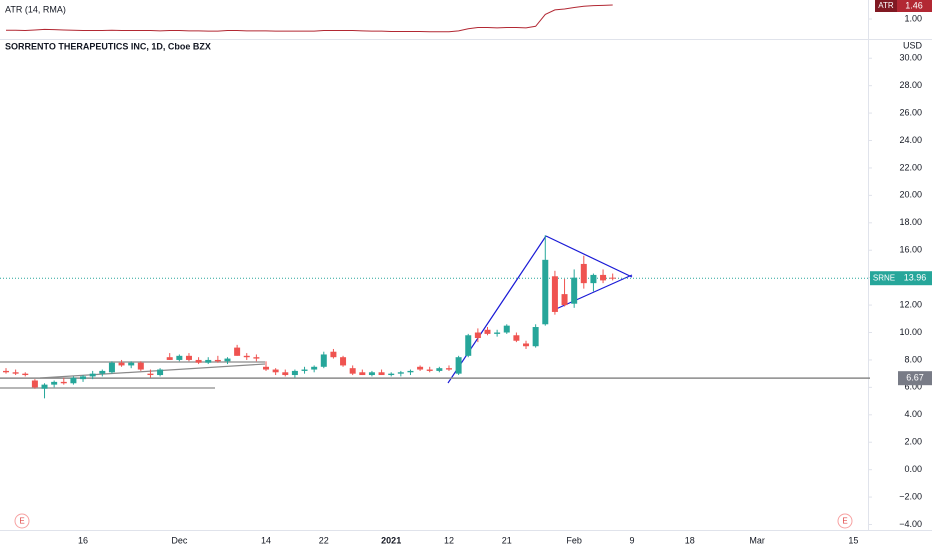 This screenshot has height=550, width=932. I want to click on y-tick-label: 16.00, so click(910, 250).